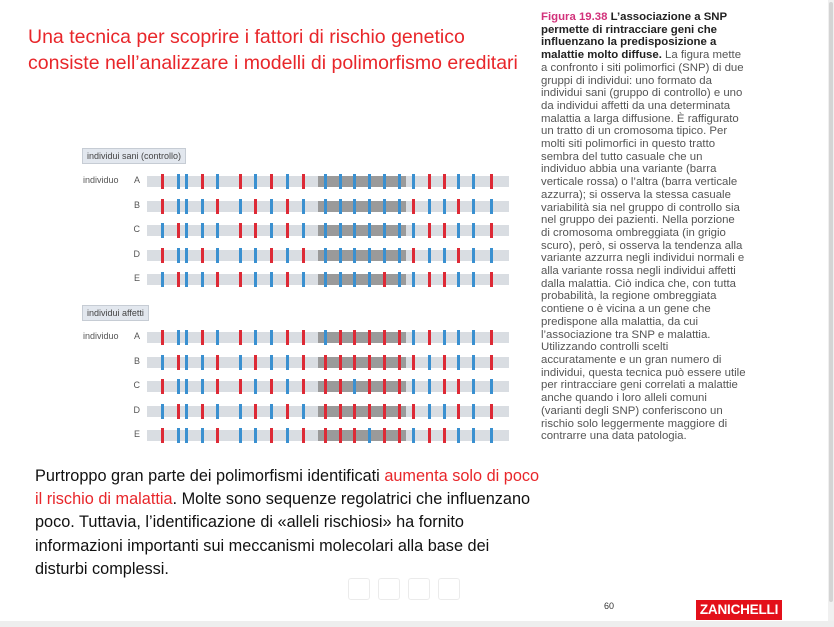  What do you see at coordinates (419, 589) in the screenshot?
I see `next-slide-icon` at bounding box center [419, 589].